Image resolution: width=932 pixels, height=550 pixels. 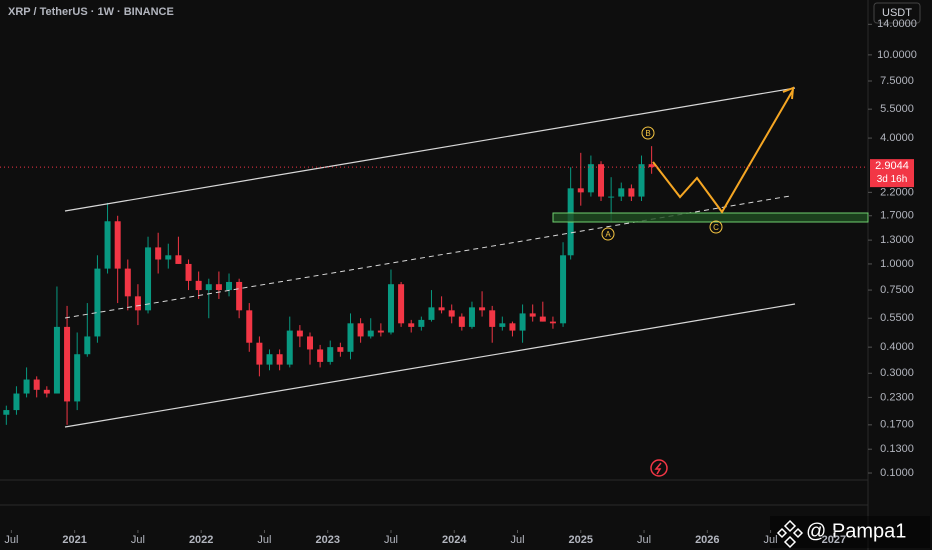 What do you see at coordinates (897, 264) in the screenshot?
I see `y-tick-label: 1.0000` at bounding box center [897, 264].